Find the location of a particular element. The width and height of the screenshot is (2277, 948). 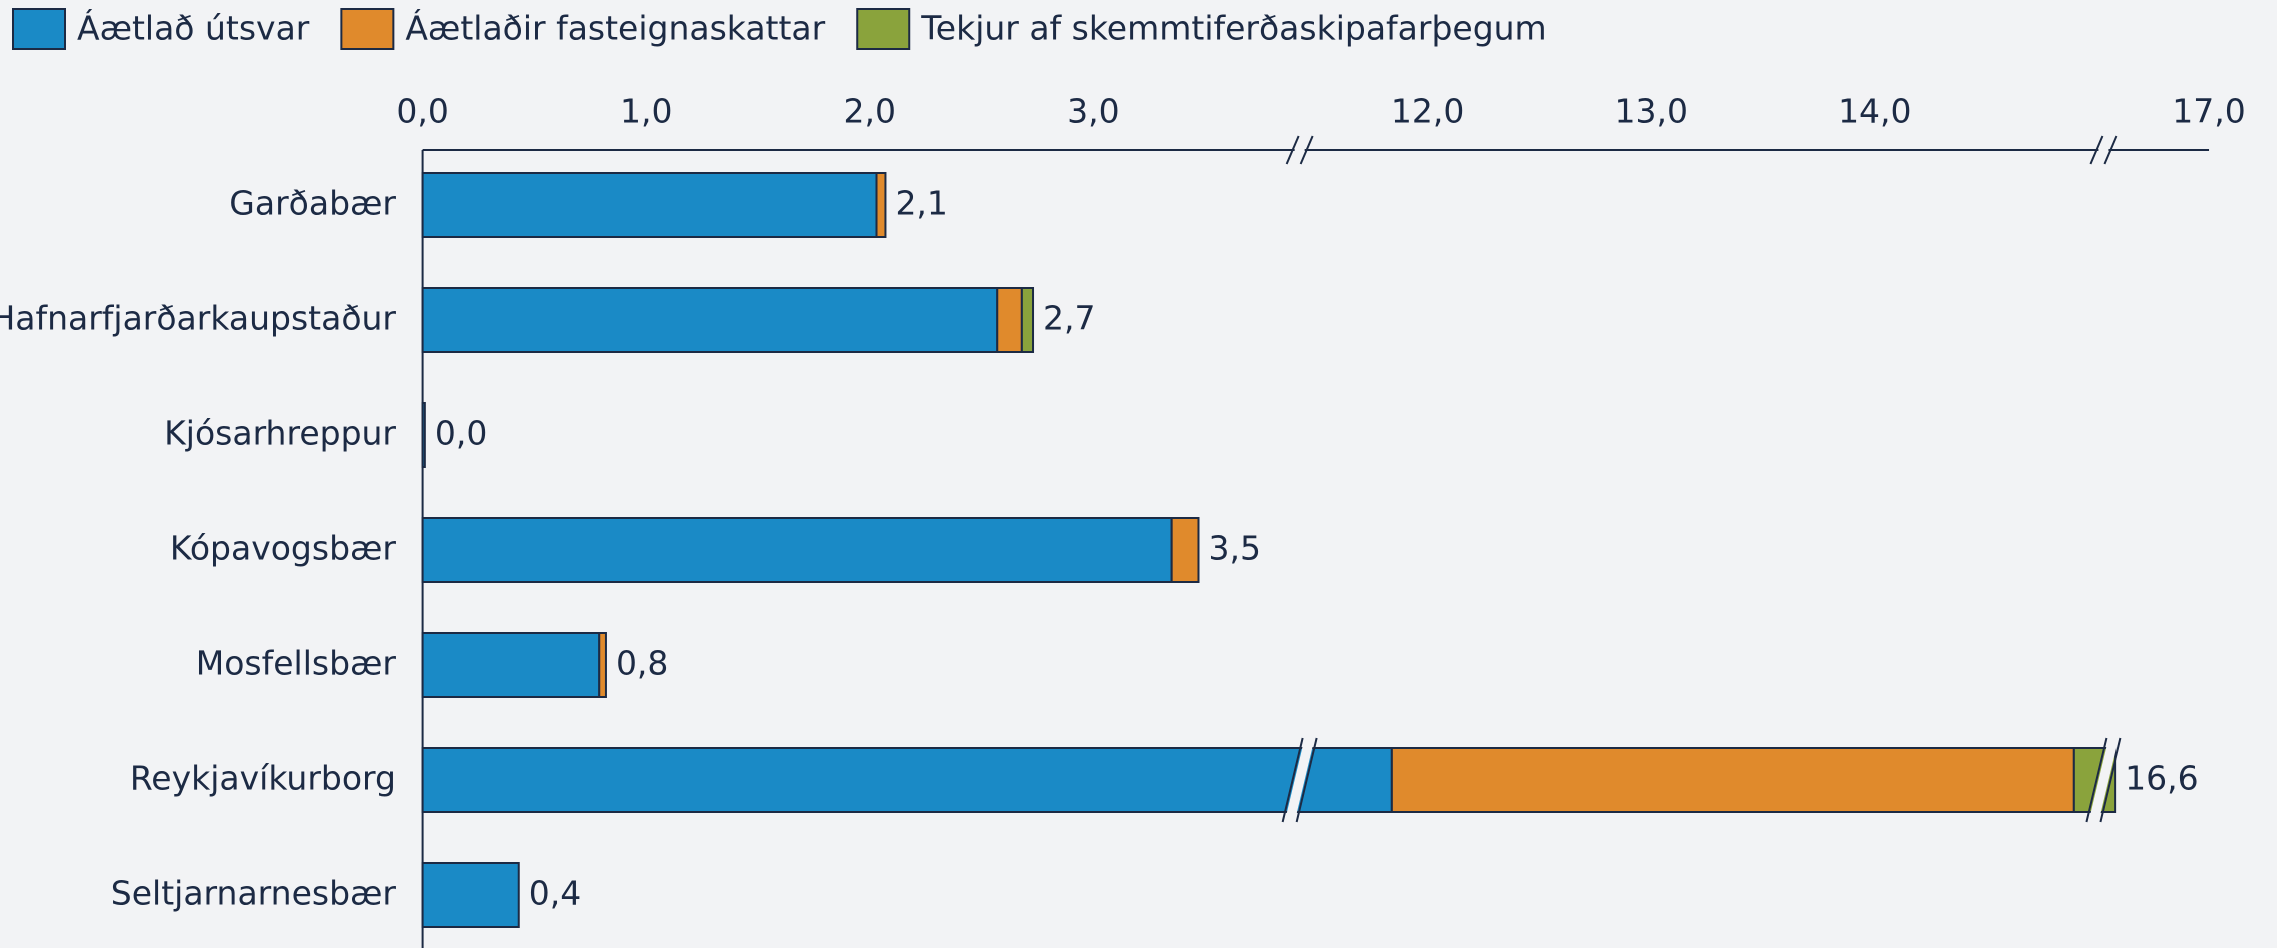

total-label: 0,4 is located at coordinates (555, 893).